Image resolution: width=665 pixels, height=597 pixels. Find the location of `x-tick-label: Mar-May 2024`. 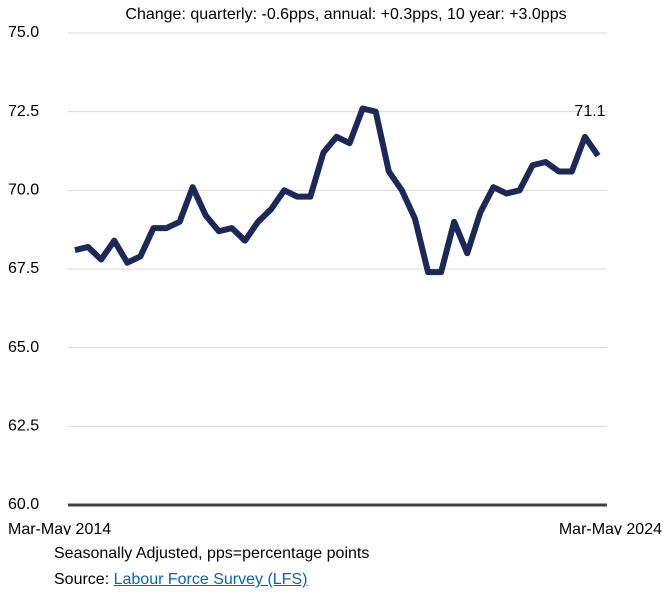

x-tick-label: Mar-May 2024 is located at coordinates (610, 528).